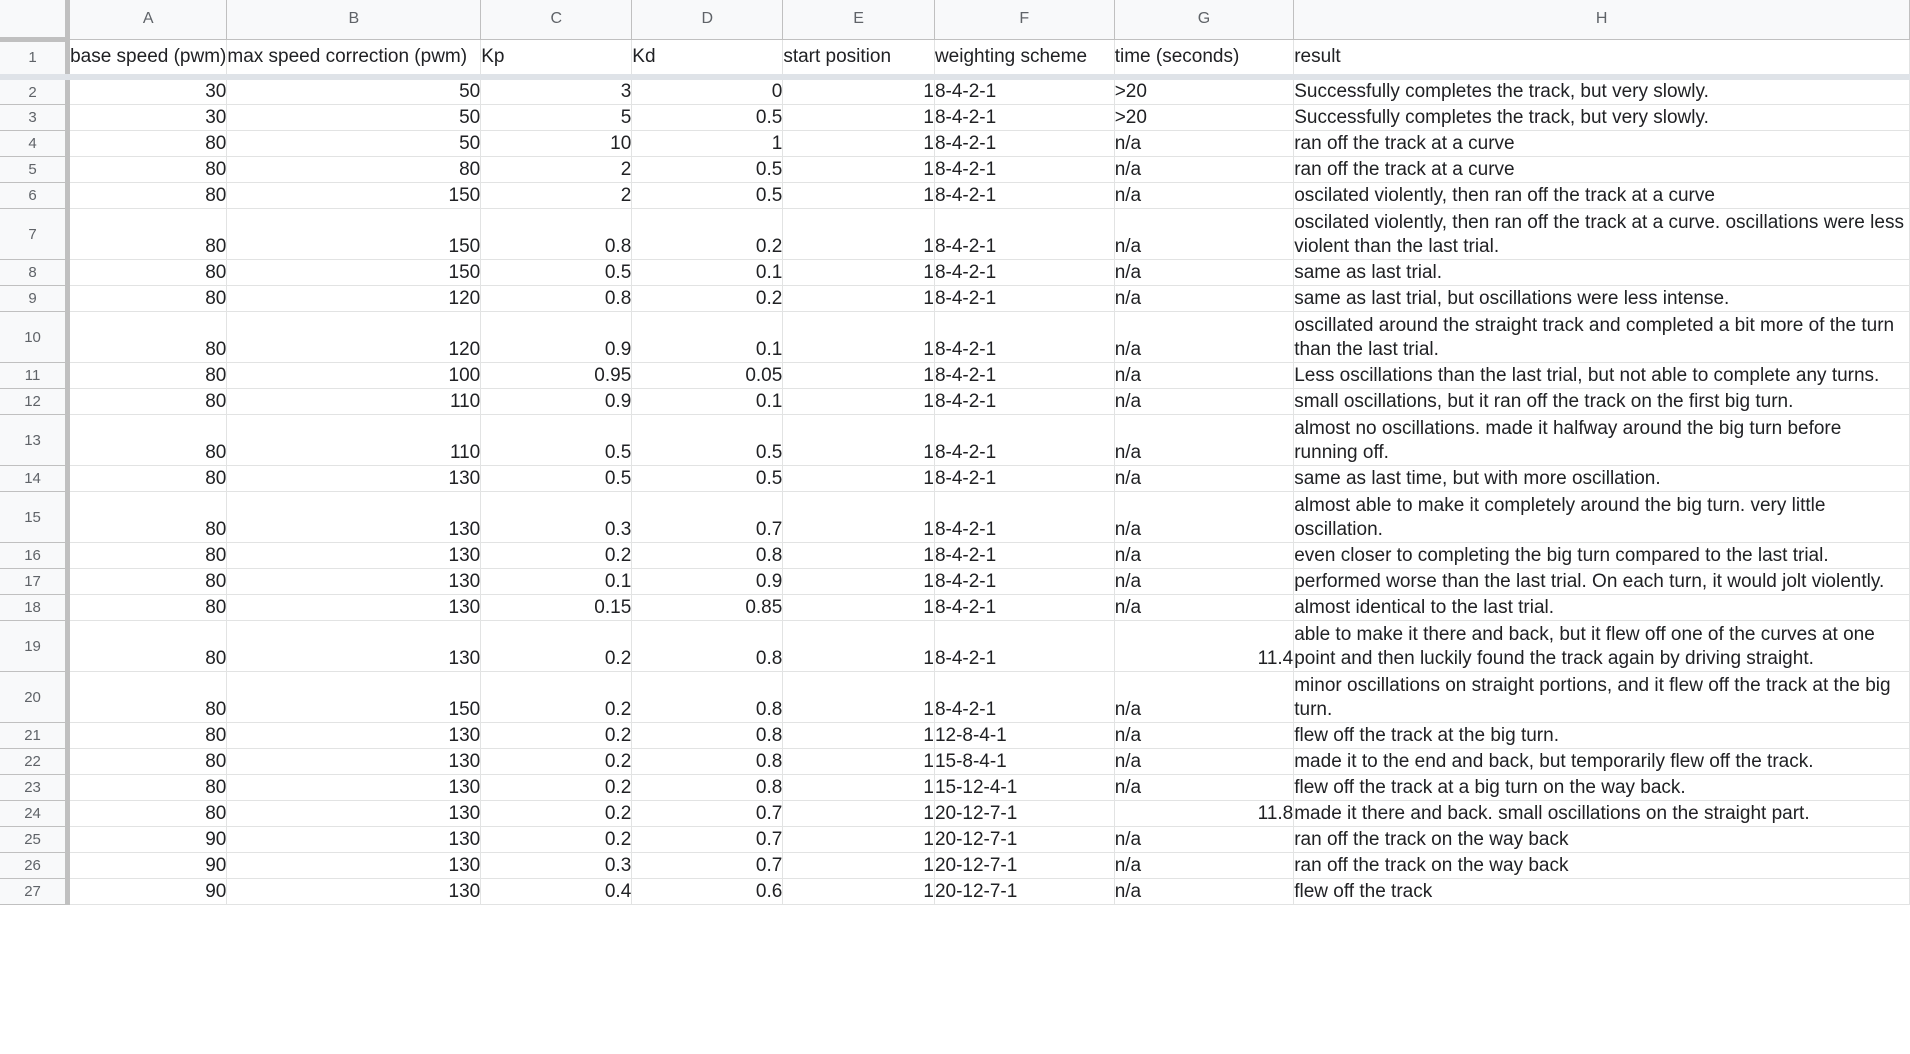  I want to click on cell-c: 3, so click(556, 91).